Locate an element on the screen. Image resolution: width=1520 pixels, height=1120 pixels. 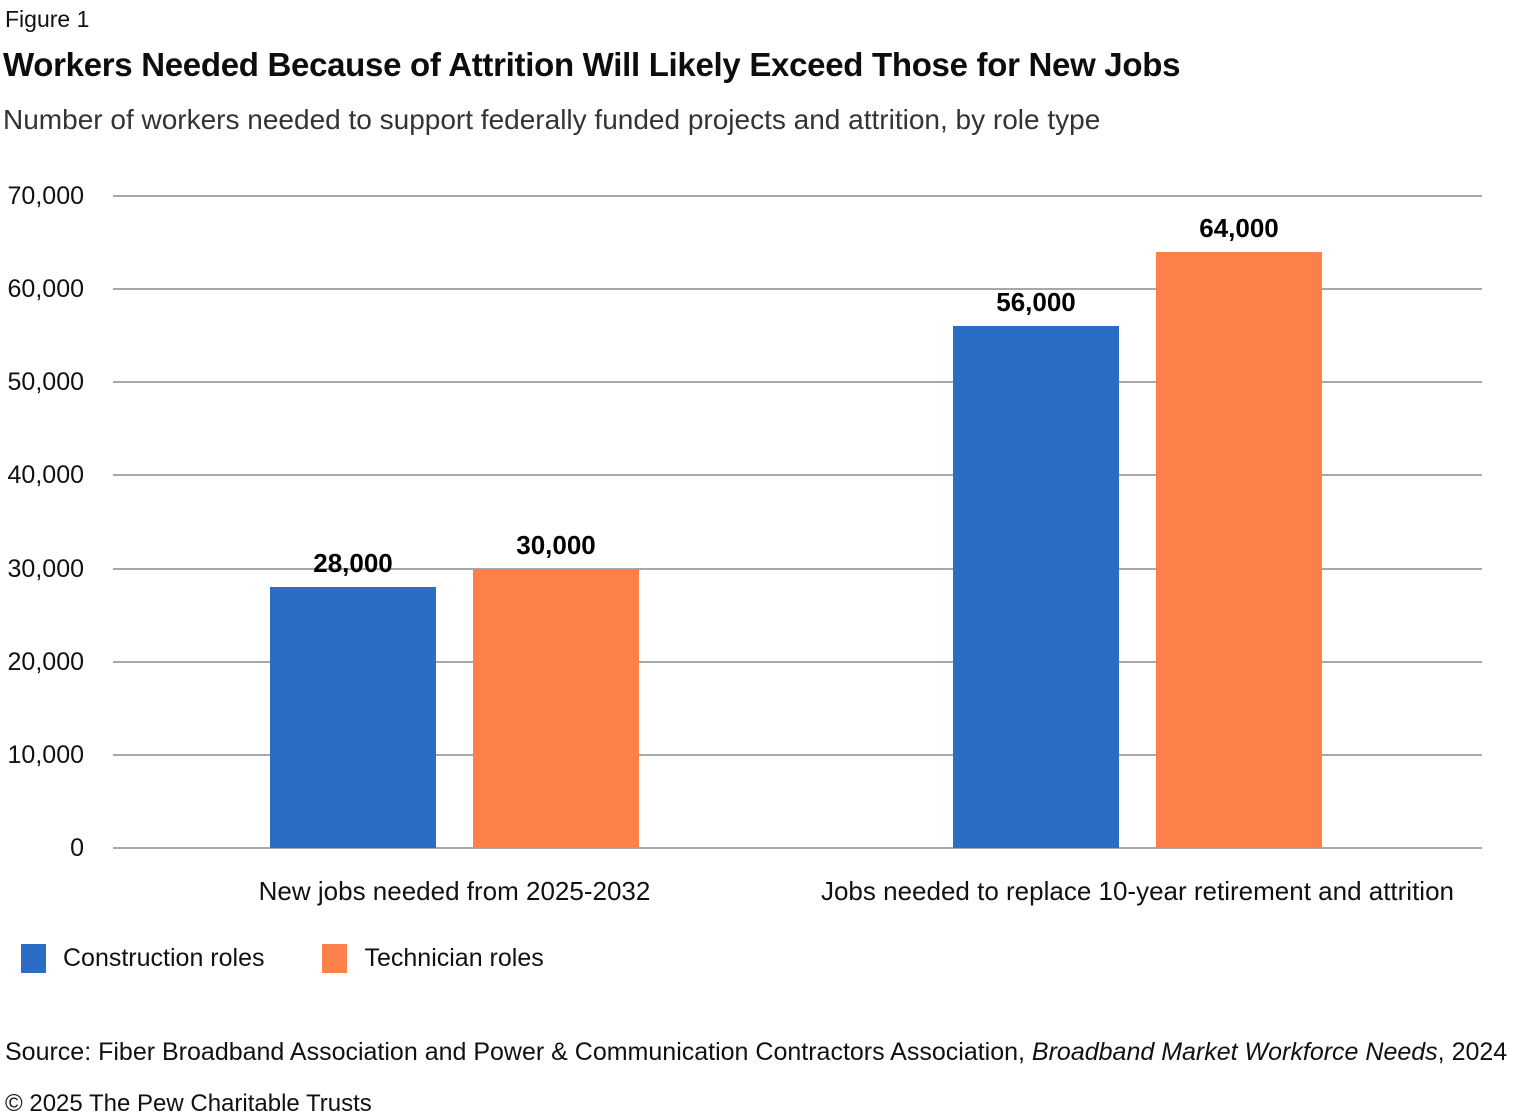
figure-label: Figure 1 is located at coordinates (47, 19).